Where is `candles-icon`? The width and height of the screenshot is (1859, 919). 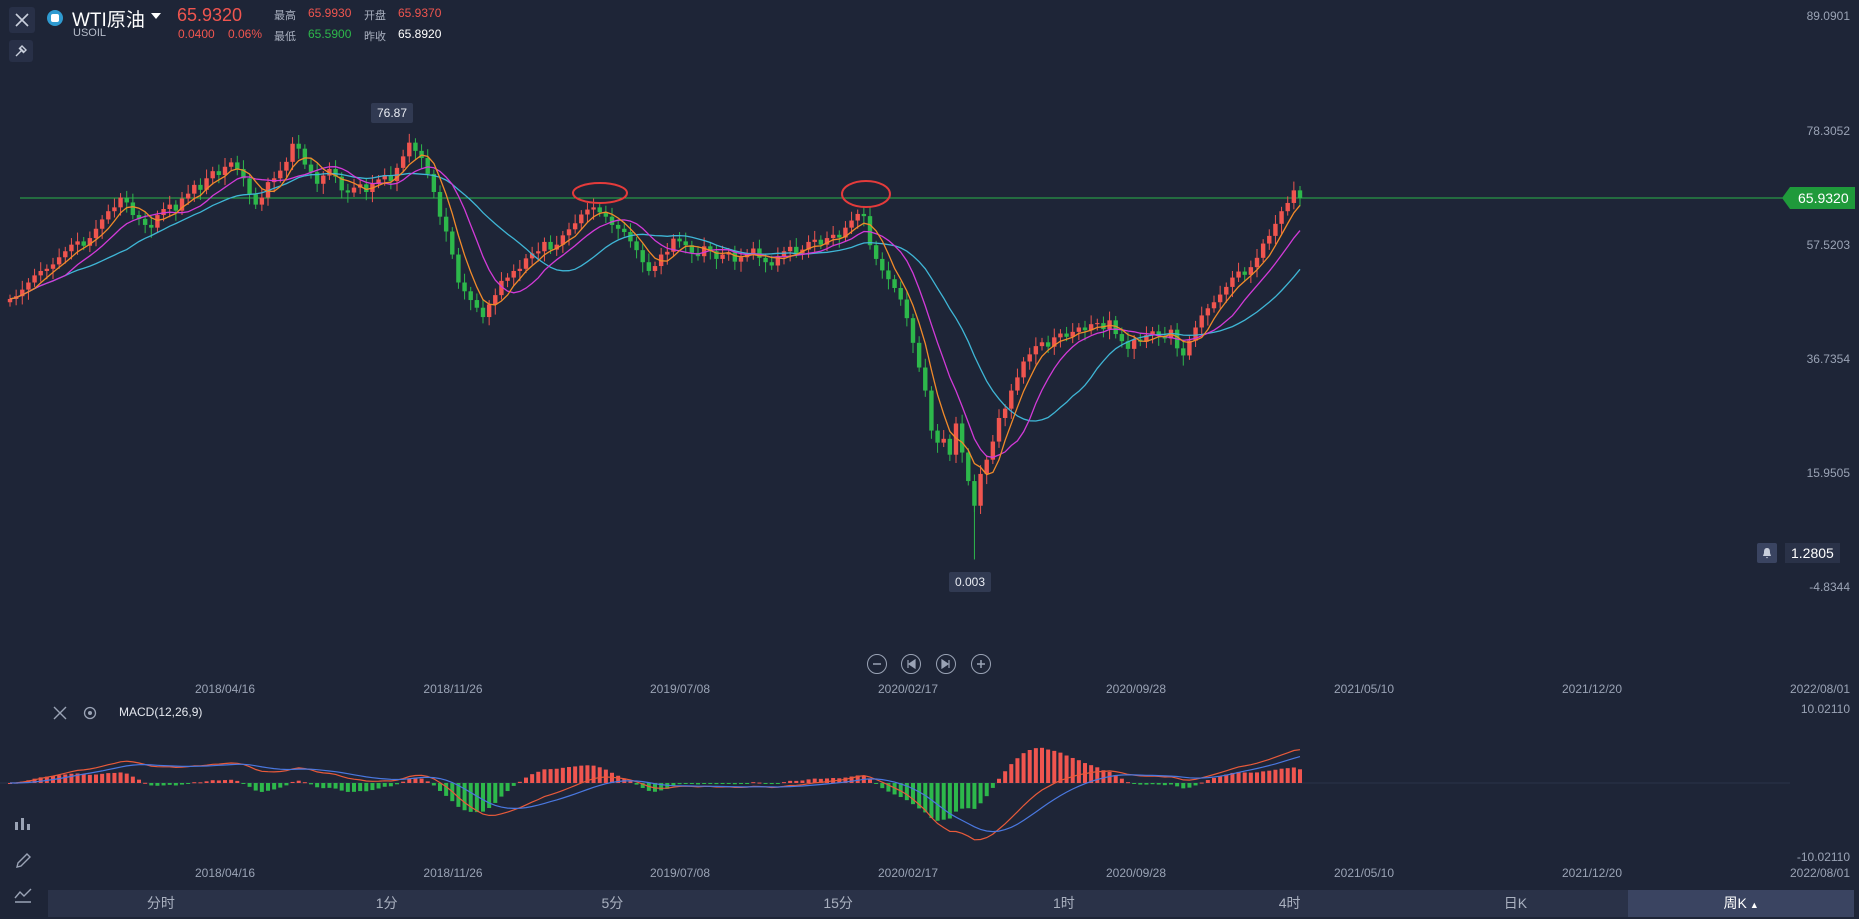
candles-icon is located at coordinates (22, 824).